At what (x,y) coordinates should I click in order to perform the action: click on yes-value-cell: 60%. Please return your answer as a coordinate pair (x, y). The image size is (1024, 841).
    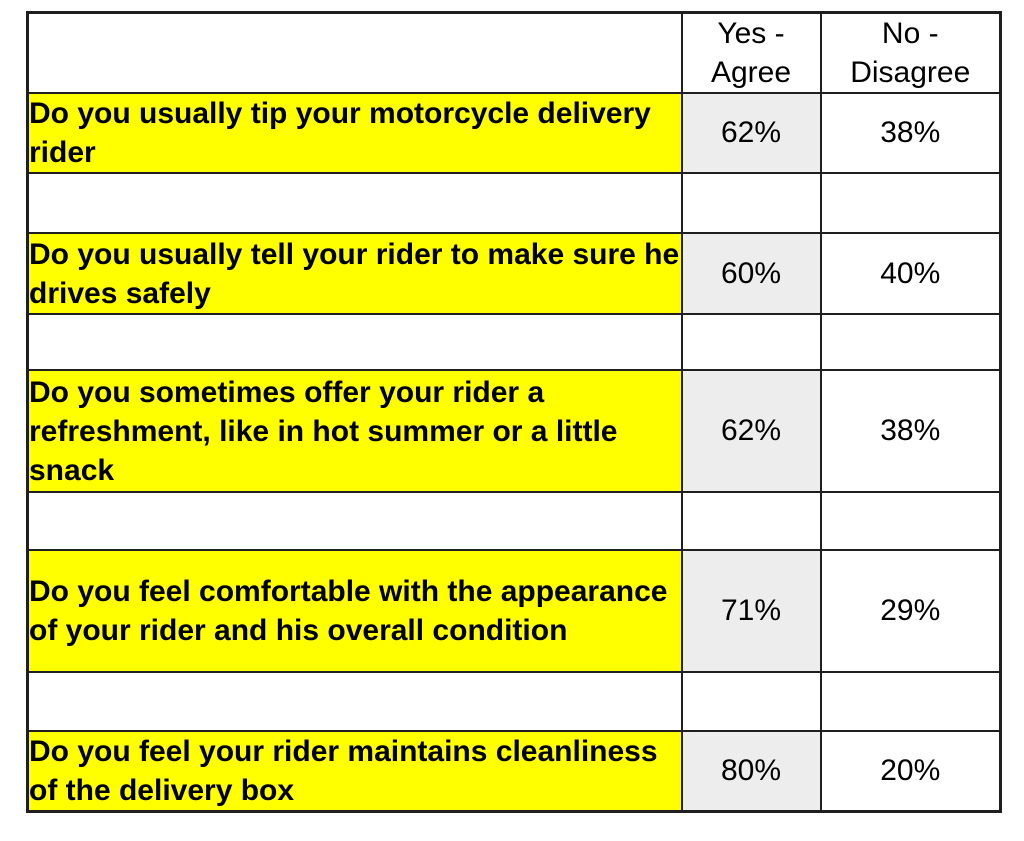
    Looking at the image, I should click on (751, 273).